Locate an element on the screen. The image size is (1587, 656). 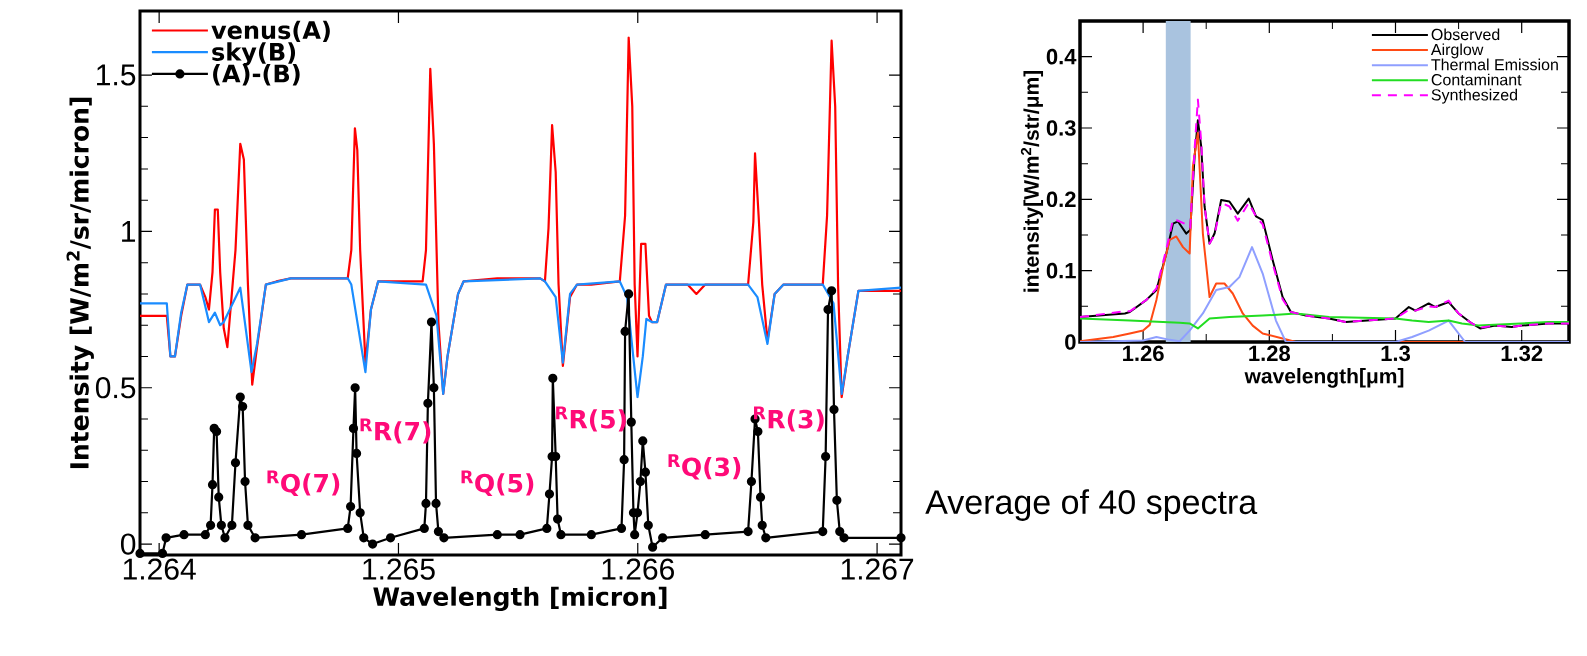
legend-label: Observed is located at coordinates (1465, 34).